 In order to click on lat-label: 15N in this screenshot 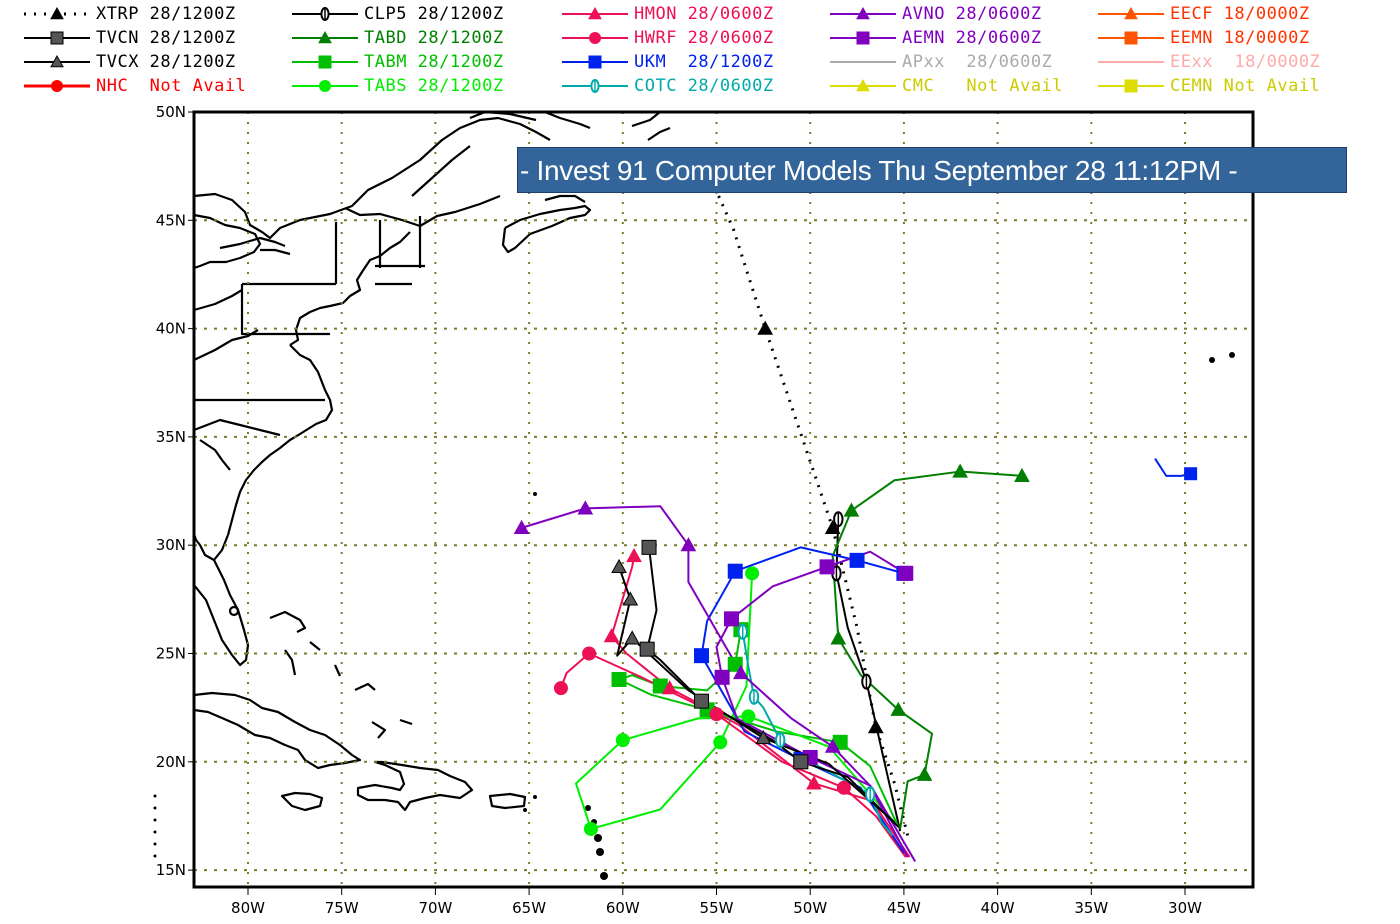, I will do `click(171, 870)`.